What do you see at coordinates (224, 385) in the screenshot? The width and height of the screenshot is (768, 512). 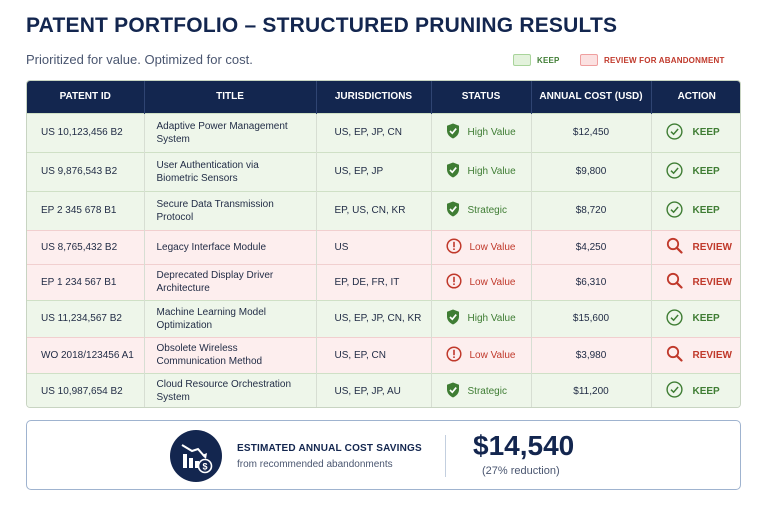 I see `patent-title-line: Cloud Resource Orchestration` at bounding box center [224, 385].